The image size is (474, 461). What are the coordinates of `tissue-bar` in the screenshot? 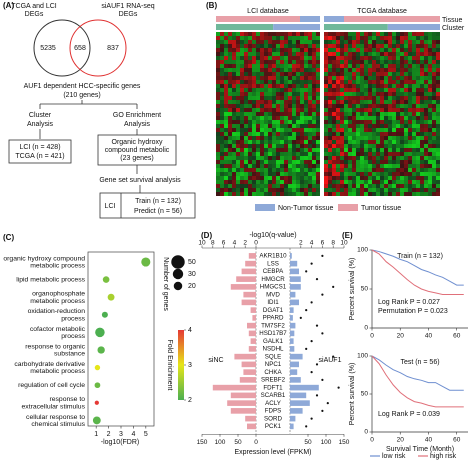 It's located at (310, 19).